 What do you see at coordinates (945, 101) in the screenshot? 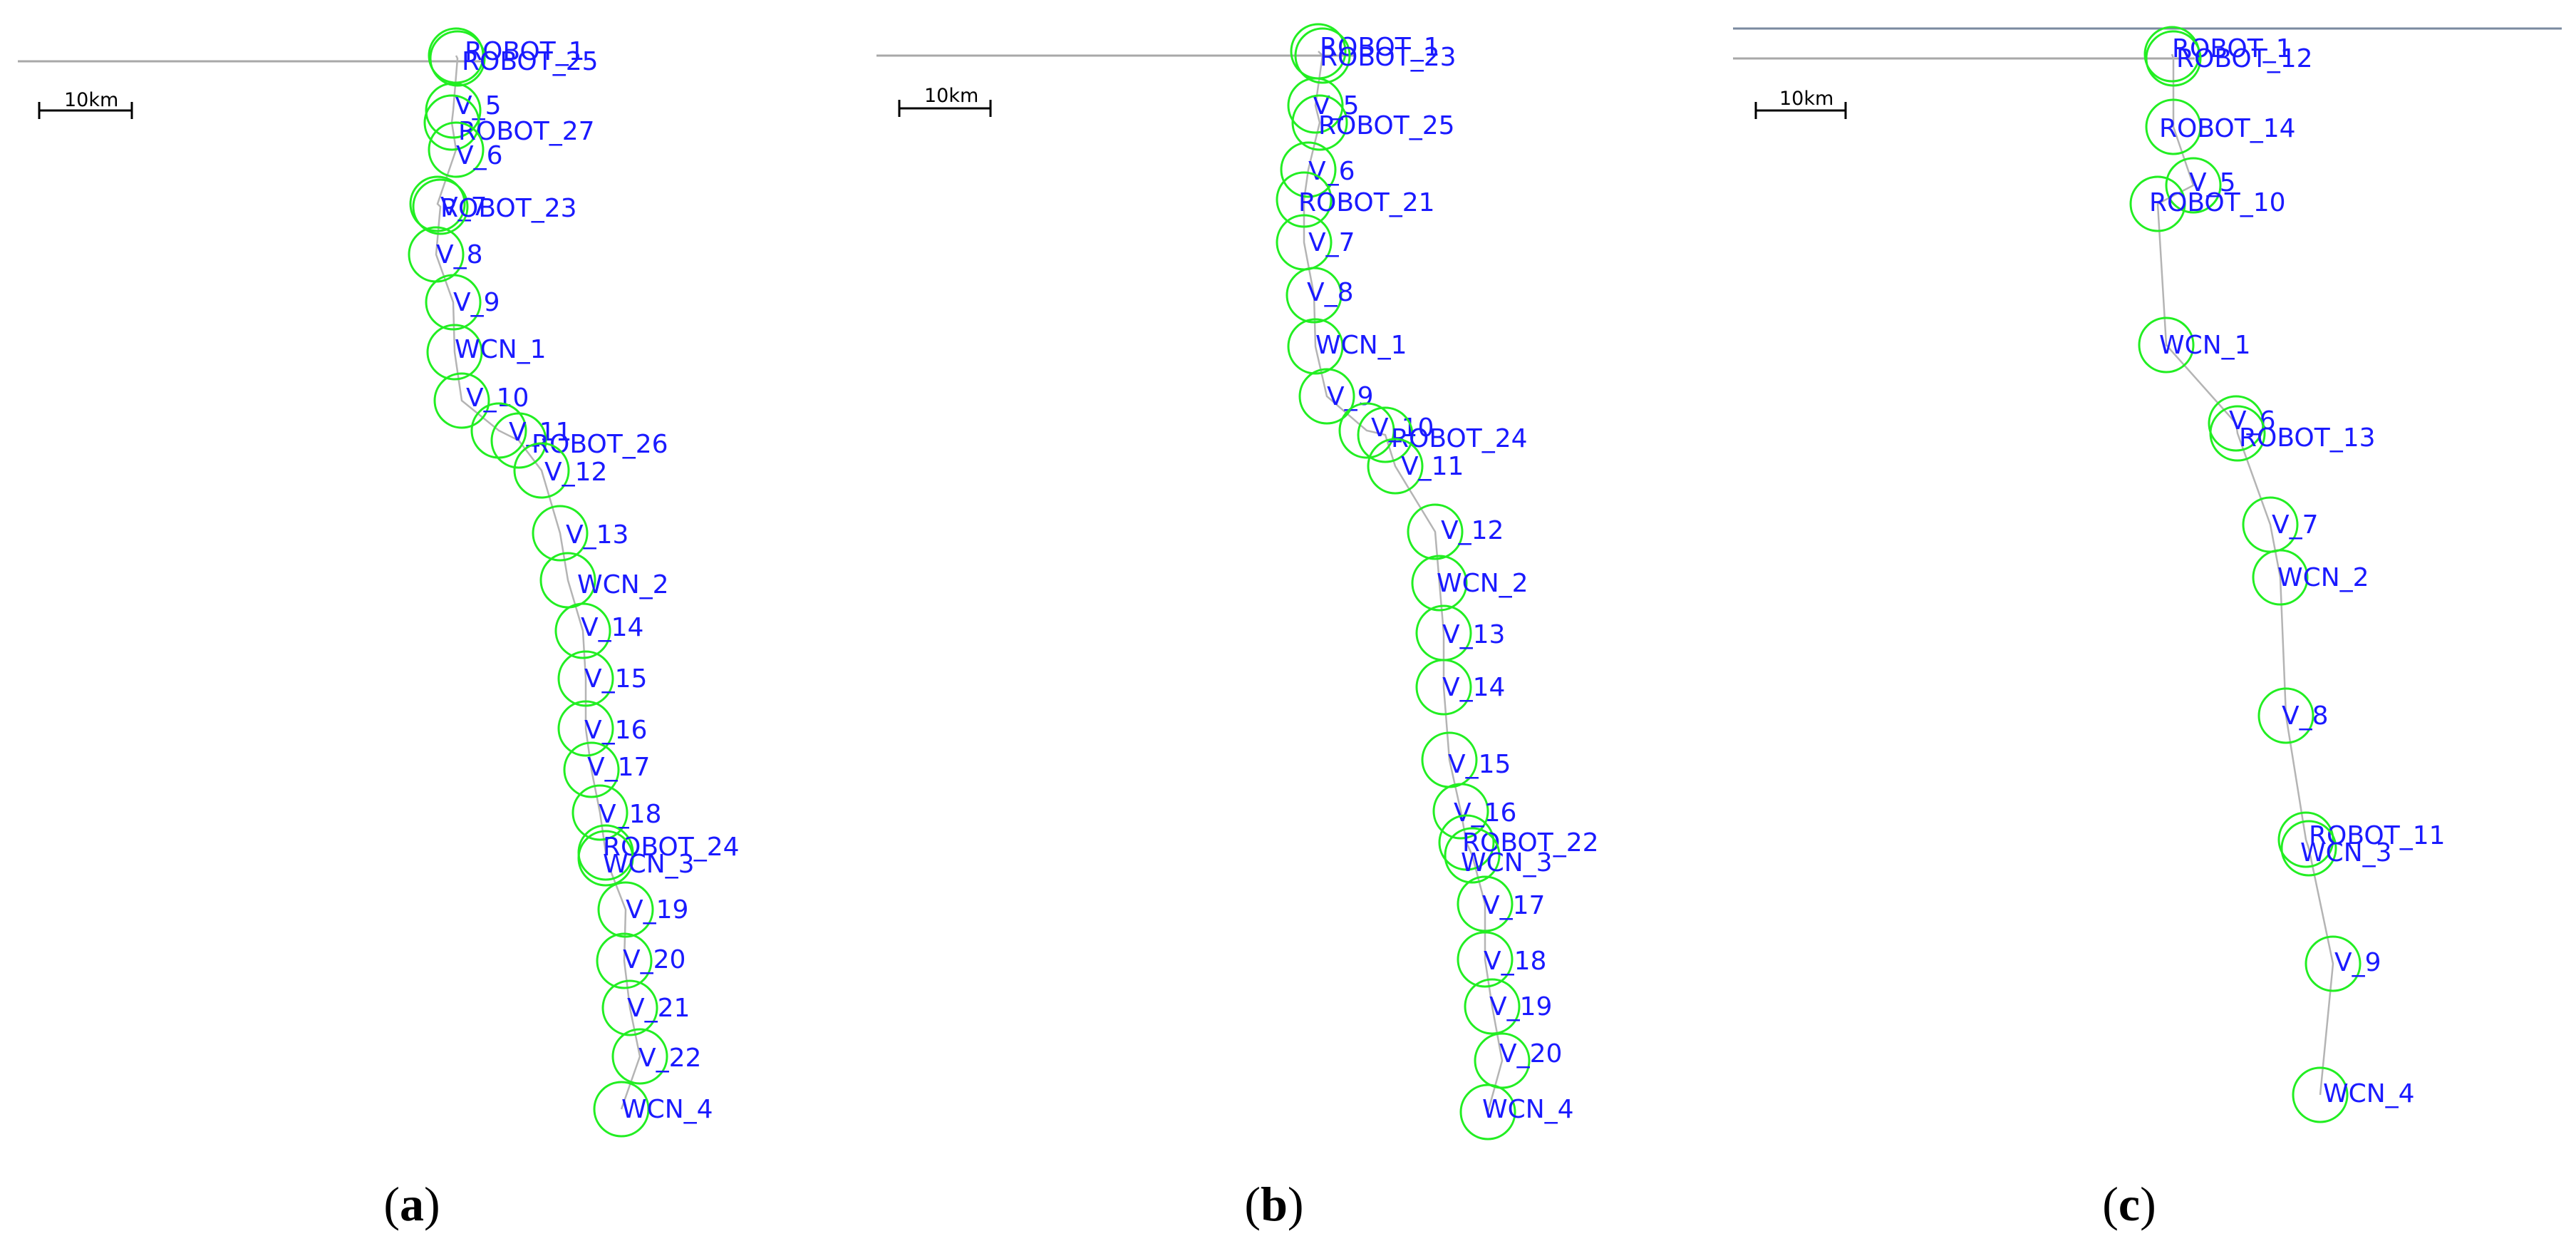
I see `panel-b-scale-bar: 10km` at bounding box center [945, 101].